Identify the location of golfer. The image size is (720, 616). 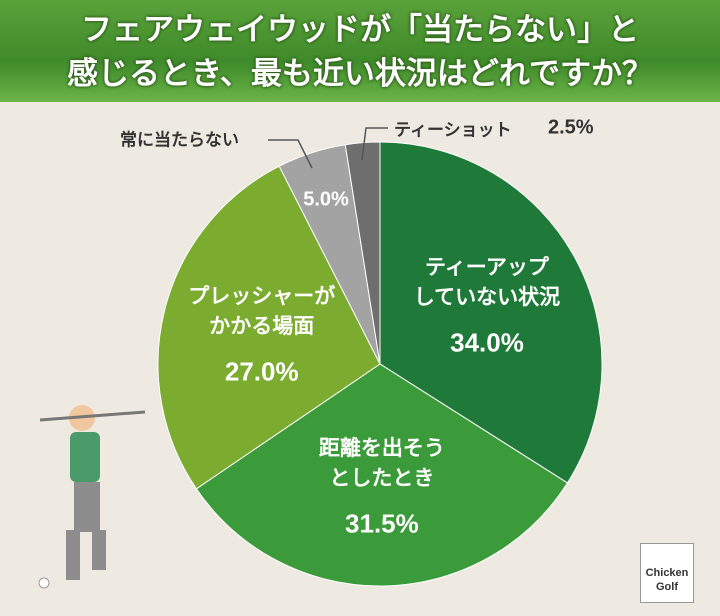
(92, 497).